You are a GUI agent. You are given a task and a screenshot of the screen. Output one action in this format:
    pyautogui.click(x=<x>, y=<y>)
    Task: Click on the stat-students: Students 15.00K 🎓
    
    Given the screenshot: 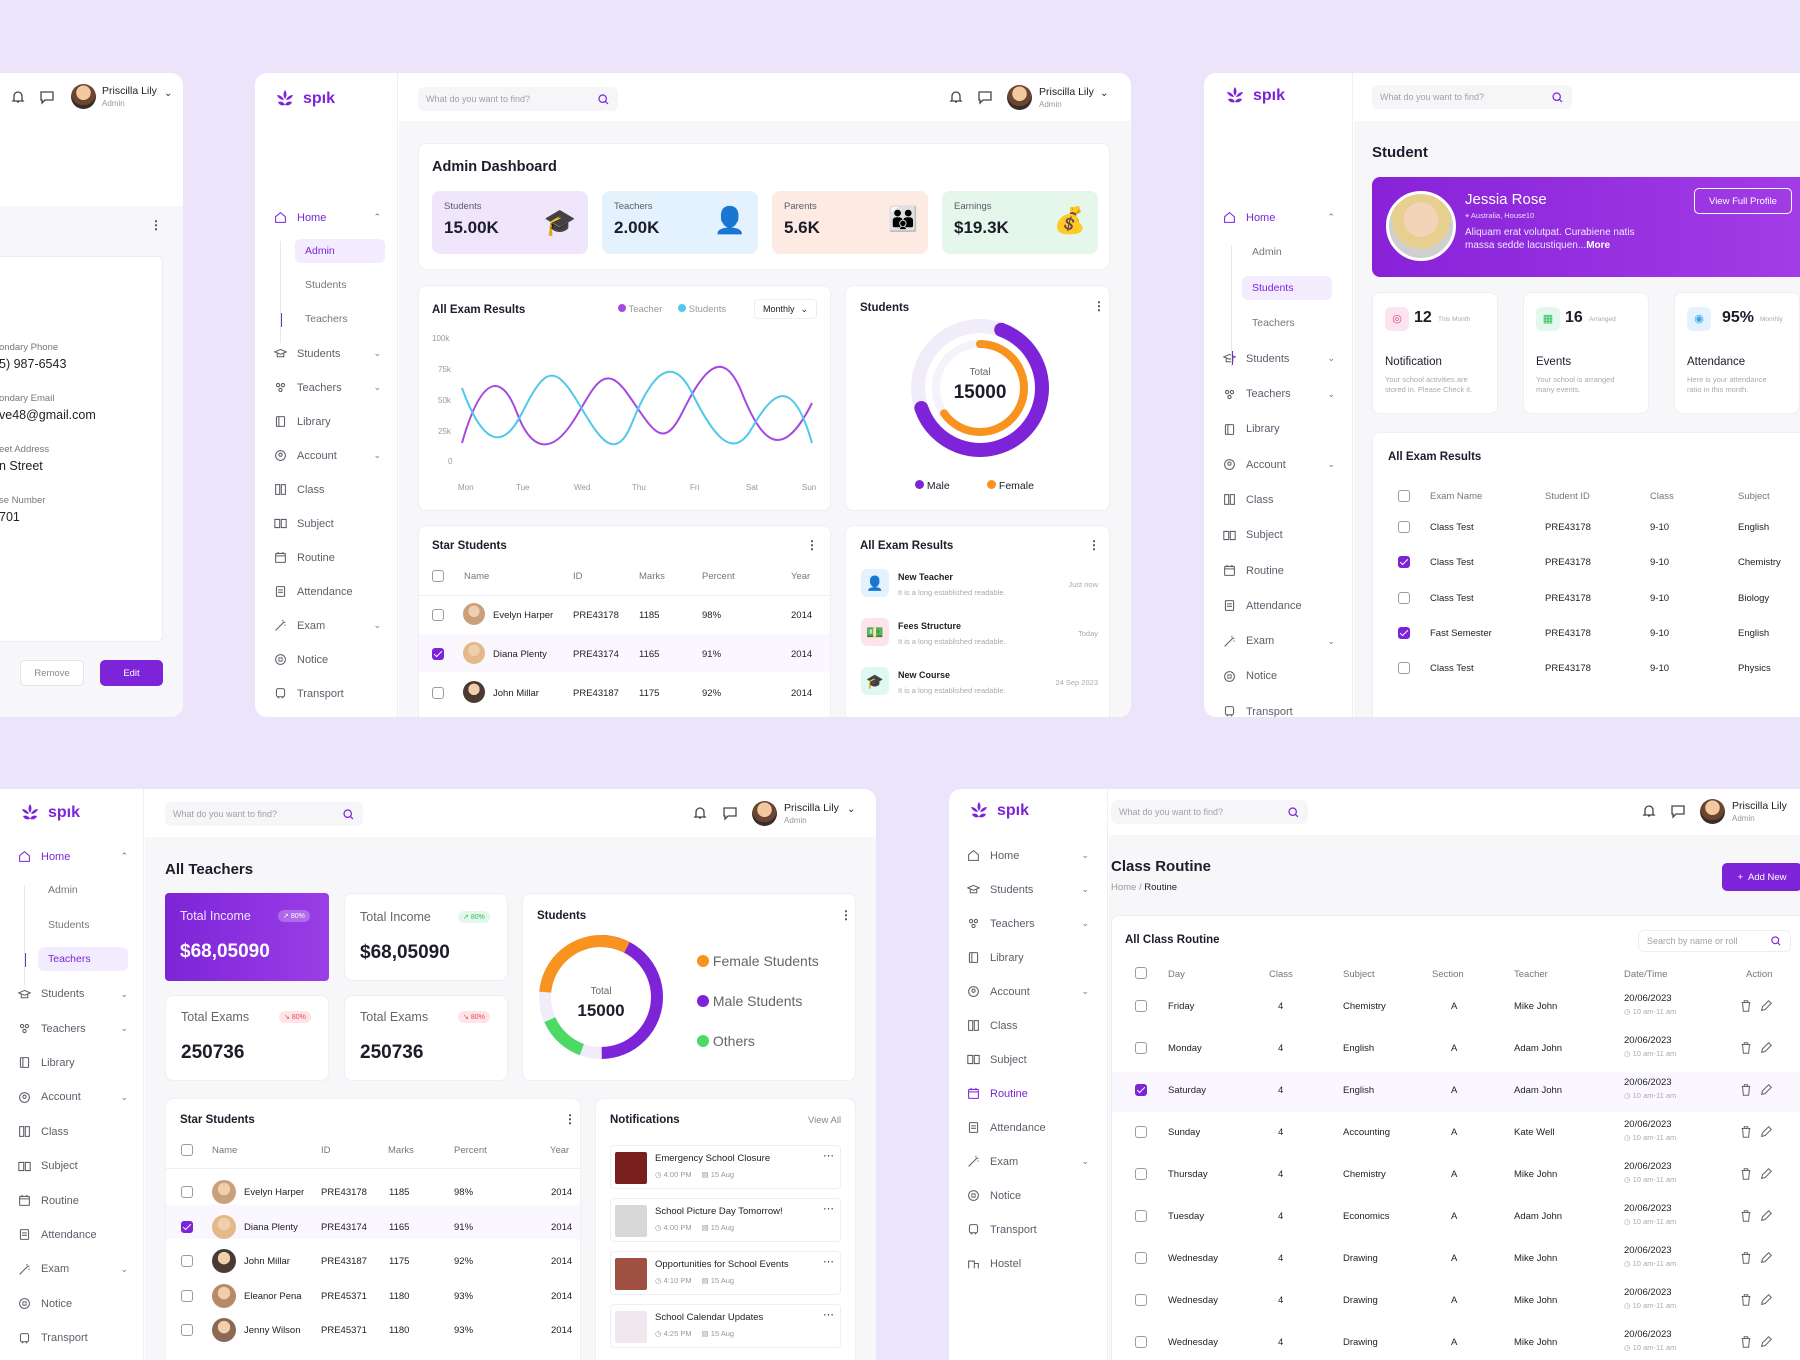 What is the action you would take?
    pyautogui.click(x=510, y=222)
    